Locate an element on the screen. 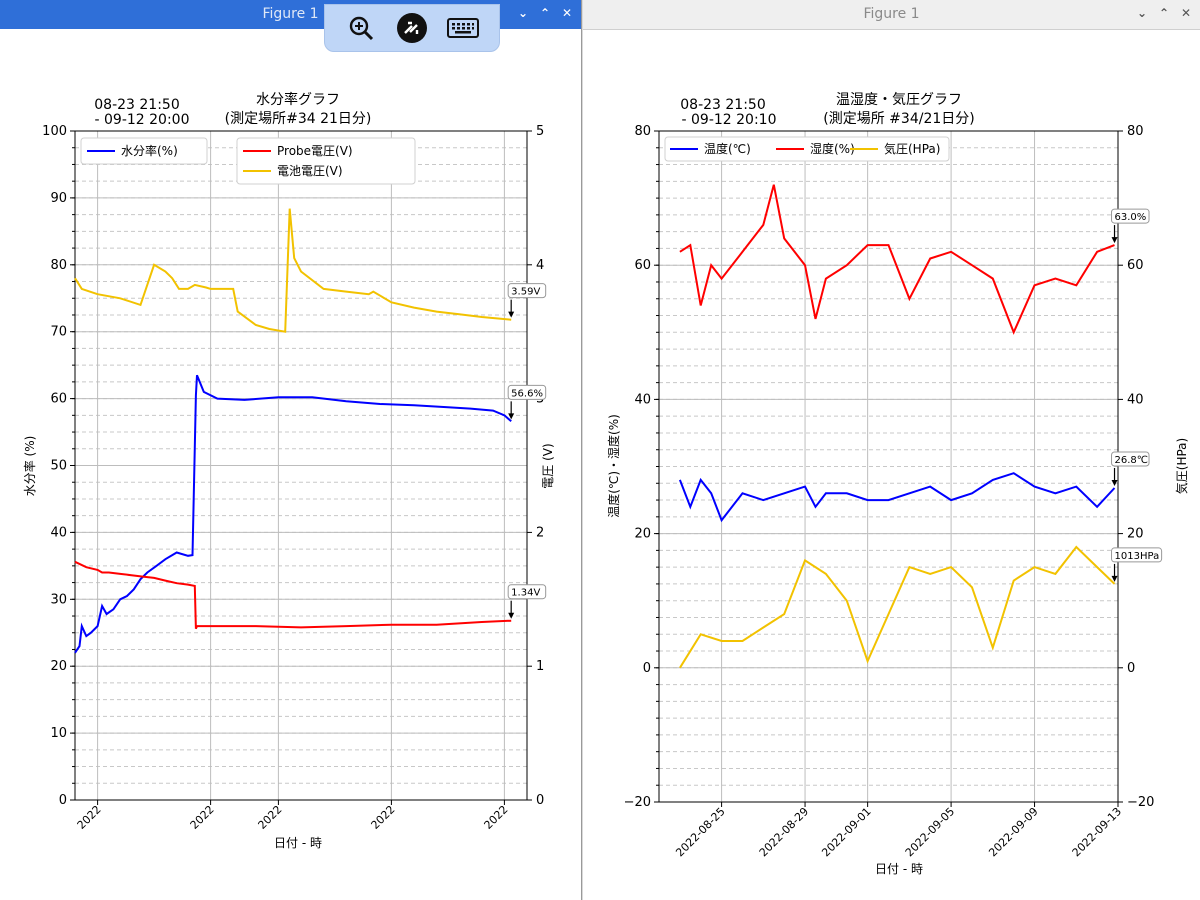  chart-subtitle: (測定場所 #34/21日分) is located at coordinates (898, 119).